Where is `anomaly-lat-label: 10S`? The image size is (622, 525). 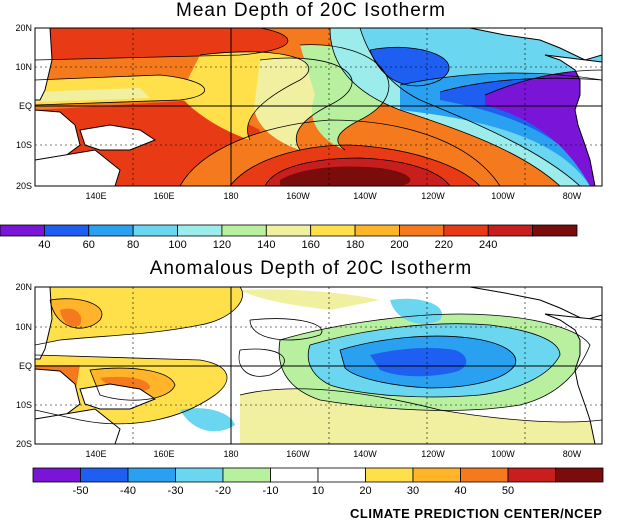 anomaly-lat-label: 10S is located at coordinates (24, 405).